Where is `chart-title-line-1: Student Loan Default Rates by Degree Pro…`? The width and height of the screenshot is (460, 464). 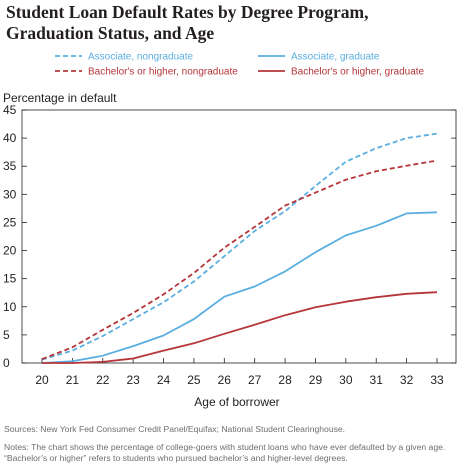
chart-title-line-1: Student Loan Default Rates by Degree Pro… is located at coordinates (187, 12).